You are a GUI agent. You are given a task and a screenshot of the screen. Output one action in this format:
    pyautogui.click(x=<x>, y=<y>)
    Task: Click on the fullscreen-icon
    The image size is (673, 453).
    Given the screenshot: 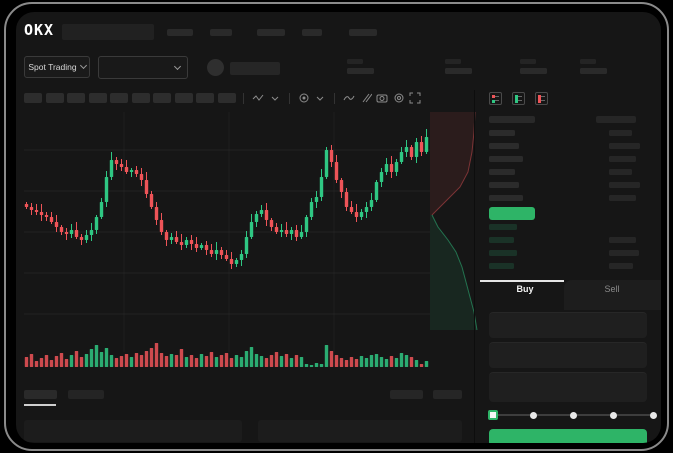 What is the action you would take?
    pyautogui.click(x=415, y=98)
    